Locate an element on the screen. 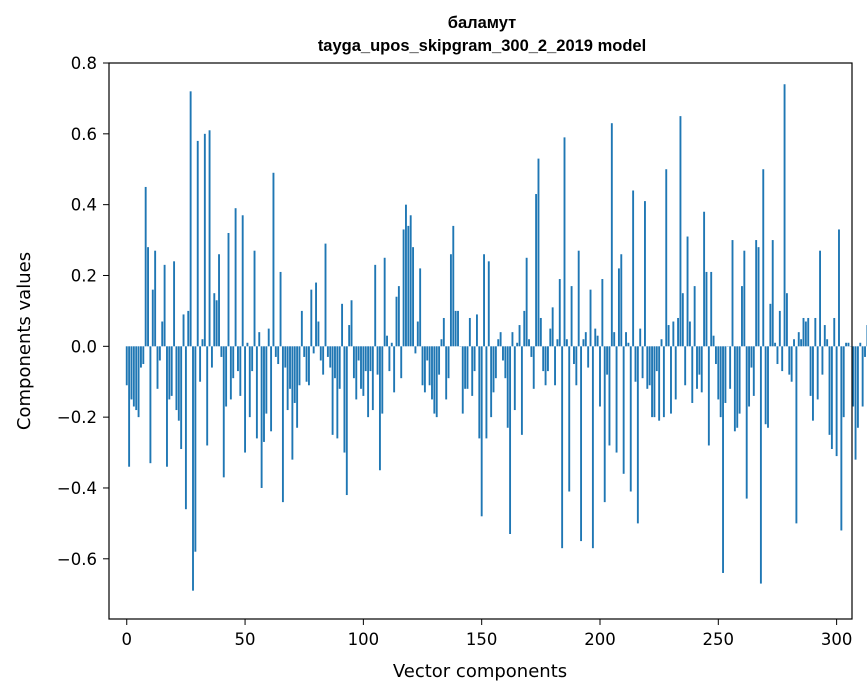 The height and width of the screenshot is (696, 867). y-tick-label: 0.4 is located at coordinates (84, 205).